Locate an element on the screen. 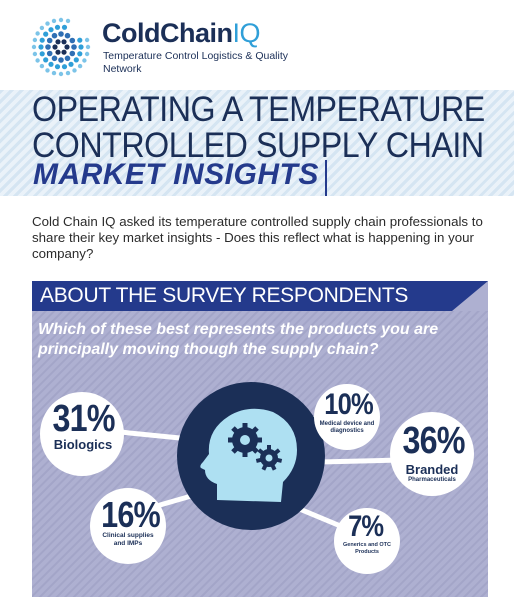 Image resolution: width=514 pixels, height=613 pixels. connector-branded is located at coordinates (360, 461).